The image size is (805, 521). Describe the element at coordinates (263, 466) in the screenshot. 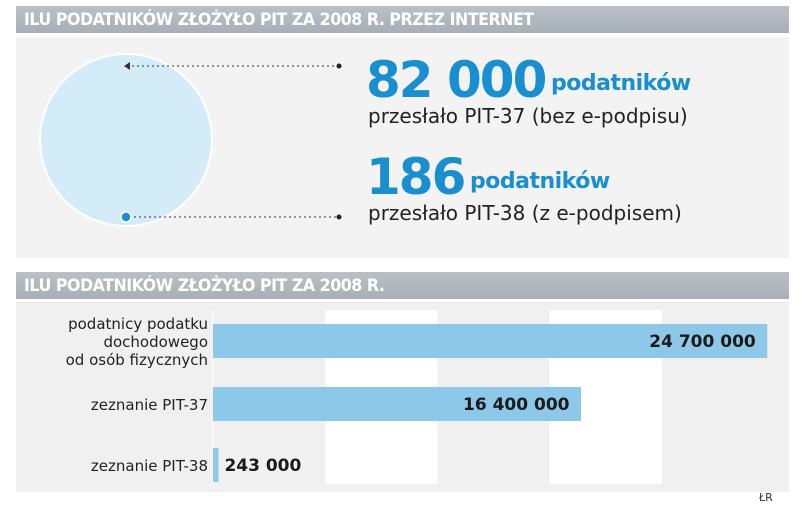

I see `bar-value-label-pit38: 243 000` at that location.